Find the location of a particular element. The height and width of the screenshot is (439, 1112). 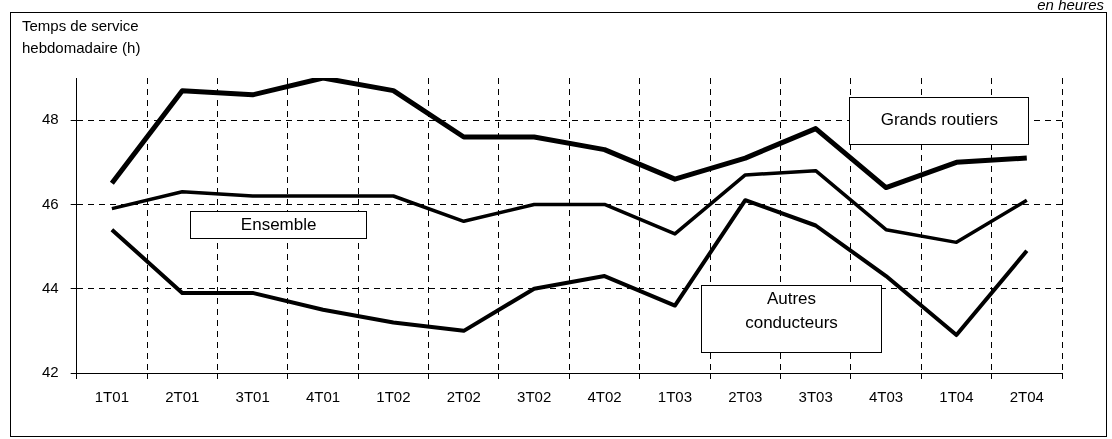

x-tick-label: 3T02 is located at coordinates (534, 397).